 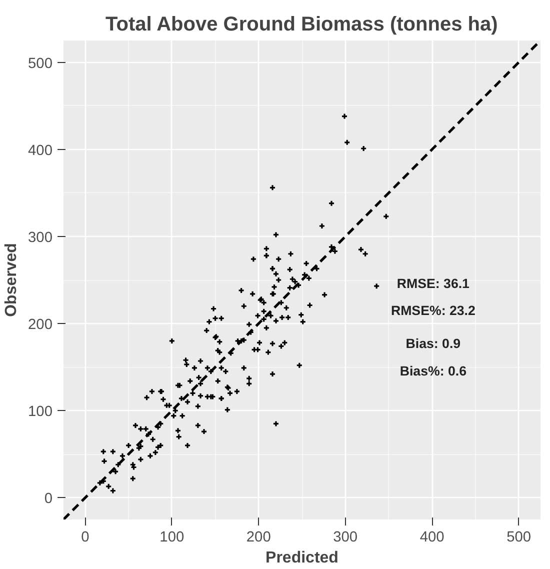 I want to click on annotation: Bias%: 0.6, so click(x=433, y=371).